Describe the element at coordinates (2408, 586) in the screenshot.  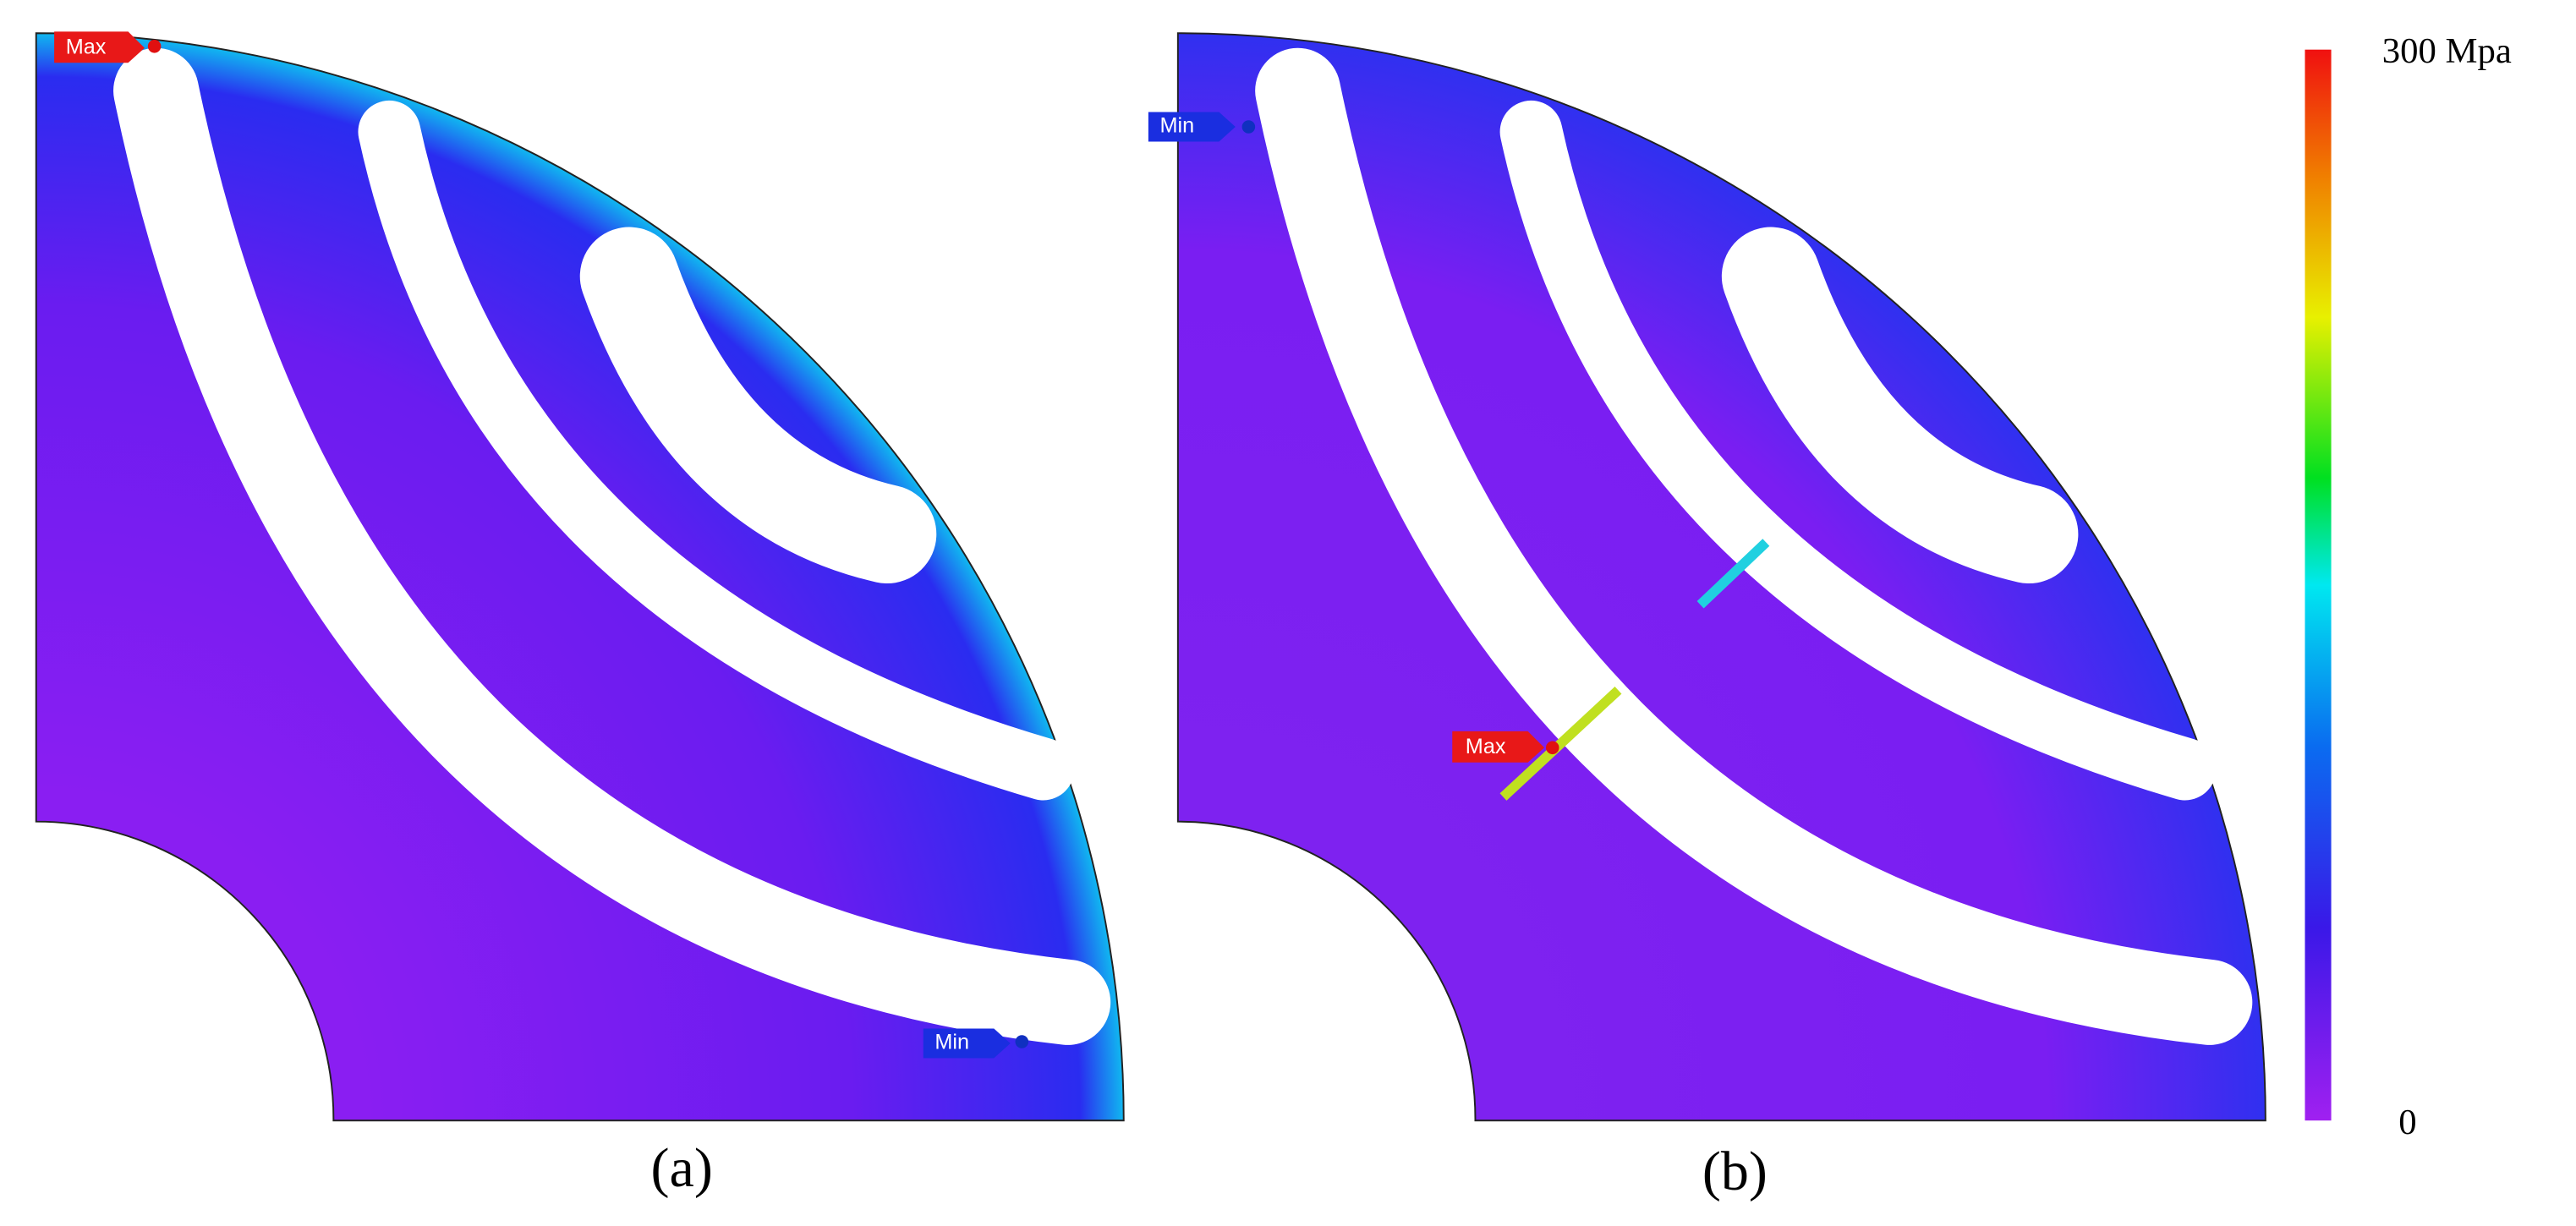
I see `colorbar: 300 Mpa 0` at that location.